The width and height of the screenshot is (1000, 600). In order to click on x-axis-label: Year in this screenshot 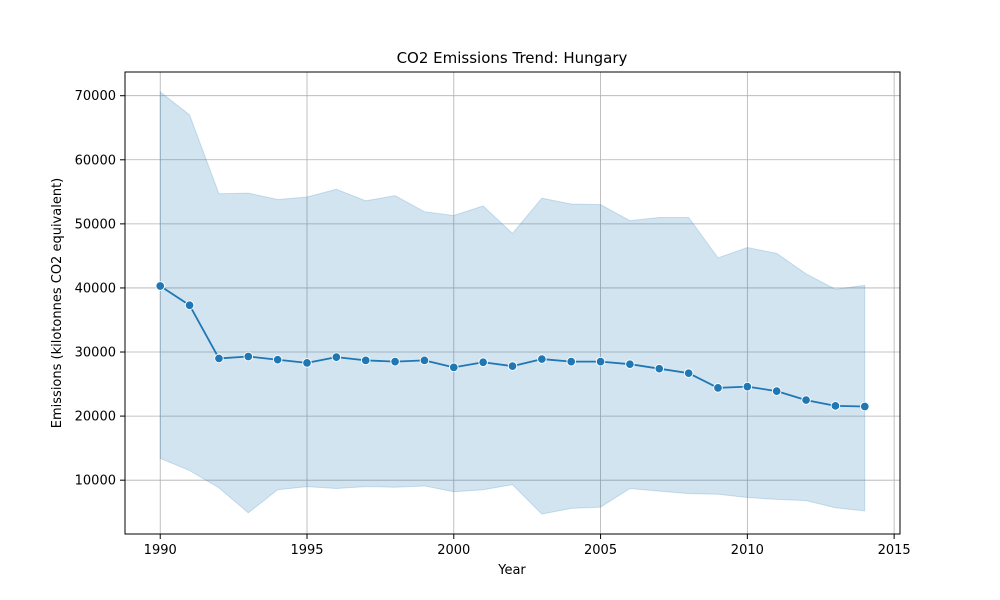, I will do `click(511, 570)`.